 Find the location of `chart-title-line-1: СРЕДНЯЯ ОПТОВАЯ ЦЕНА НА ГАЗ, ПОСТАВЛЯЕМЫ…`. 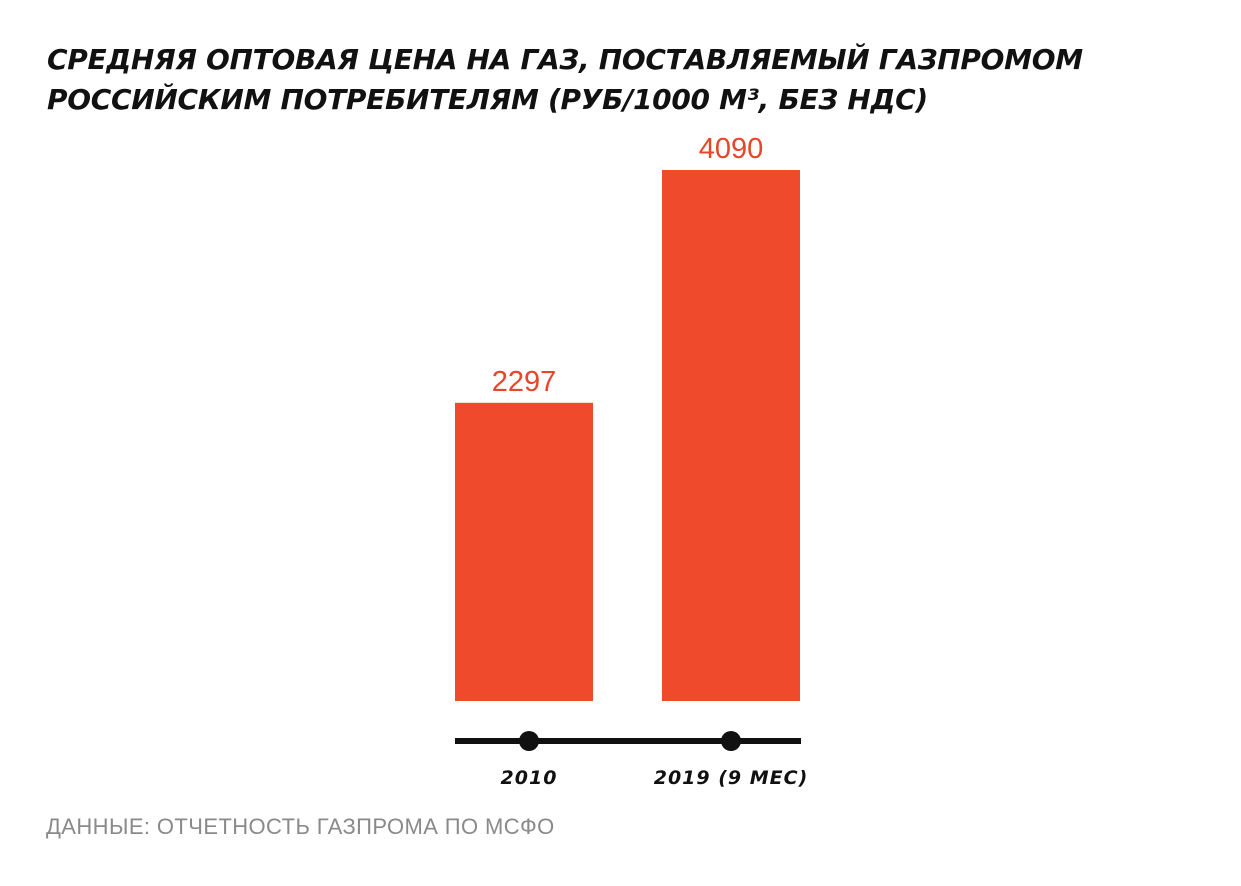

chart-title-line-1: СРЕДНЯЯ ОПТОВАЯ ЦЕНА НА ГАЗ, ПОСТАВЛЯЕМЫ… is located at coordinates (565, 59).